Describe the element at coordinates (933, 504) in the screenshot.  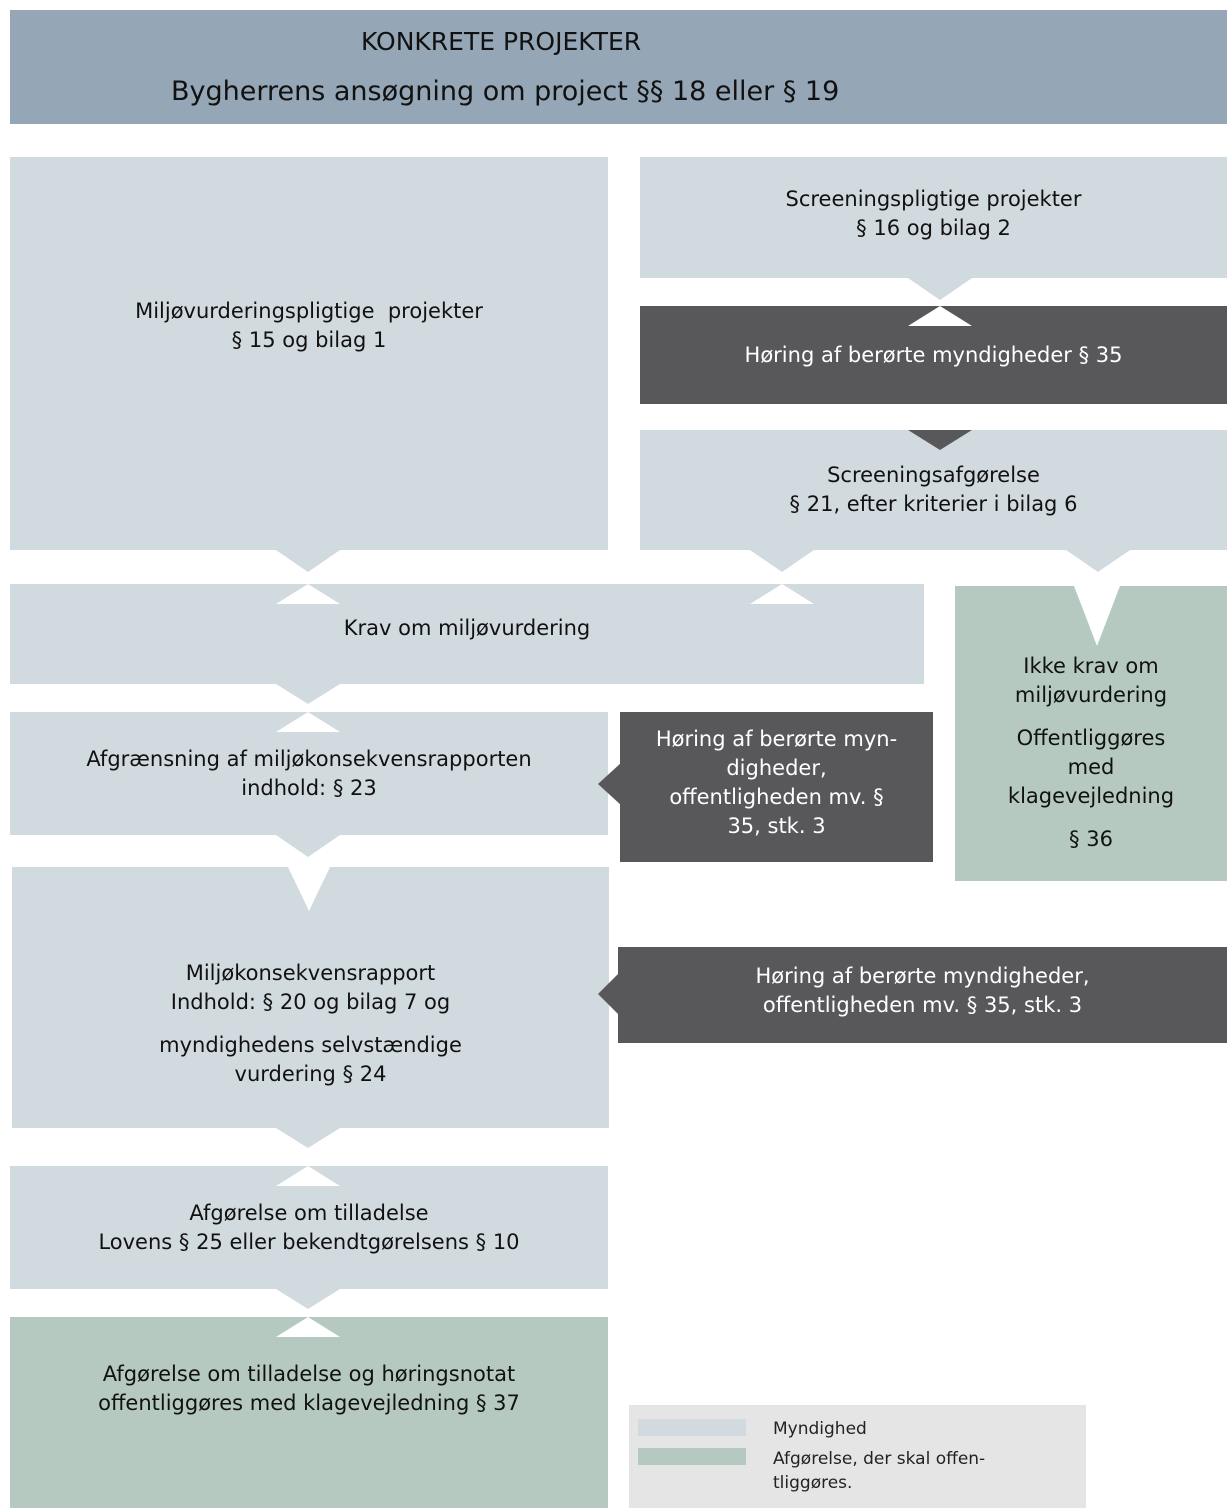
I see `text-line: § 21, efter kriterier i bilag 6` at that location.